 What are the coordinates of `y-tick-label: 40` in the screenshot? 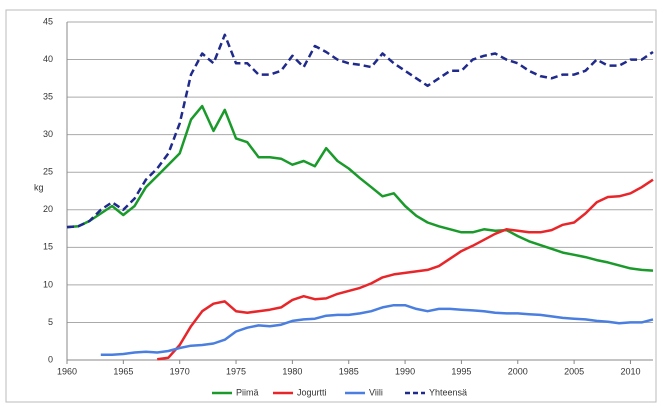 It's located at (48, 59).